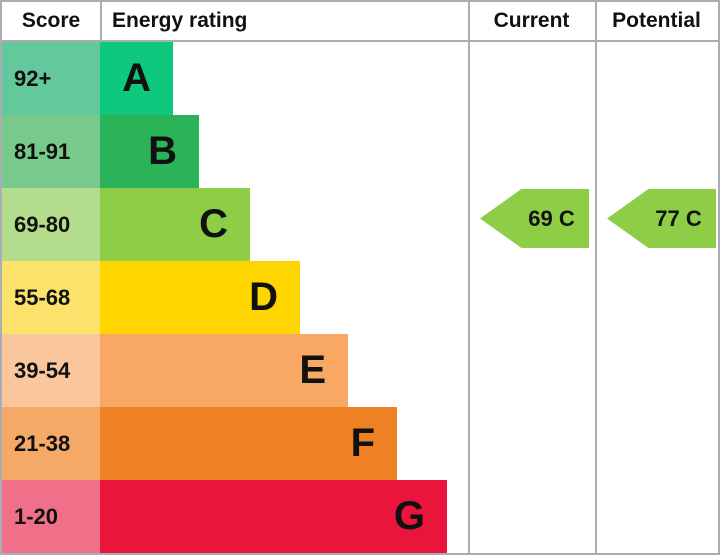  Describe the element at coordinates (42, 224) in the screenshot. I see `score-range-label: 69-80` at that location.